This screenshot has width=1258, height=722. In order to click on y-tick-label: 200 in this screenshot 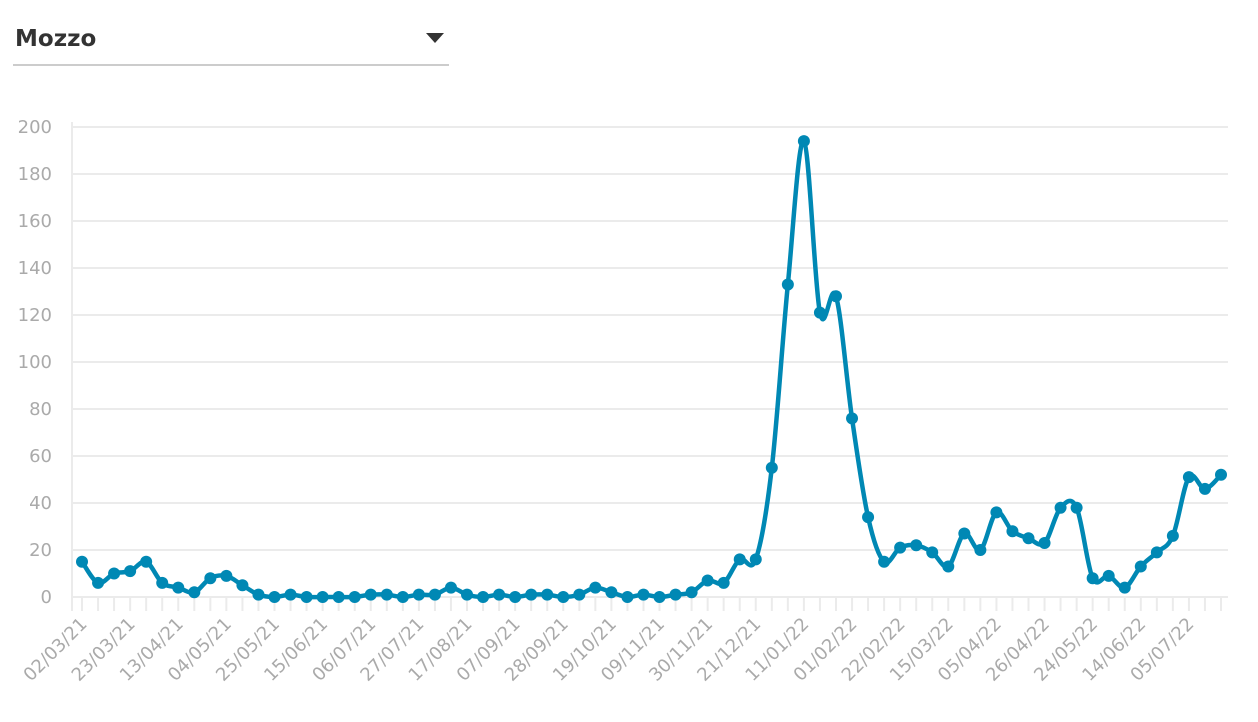, I will do `click(35, 127)`.